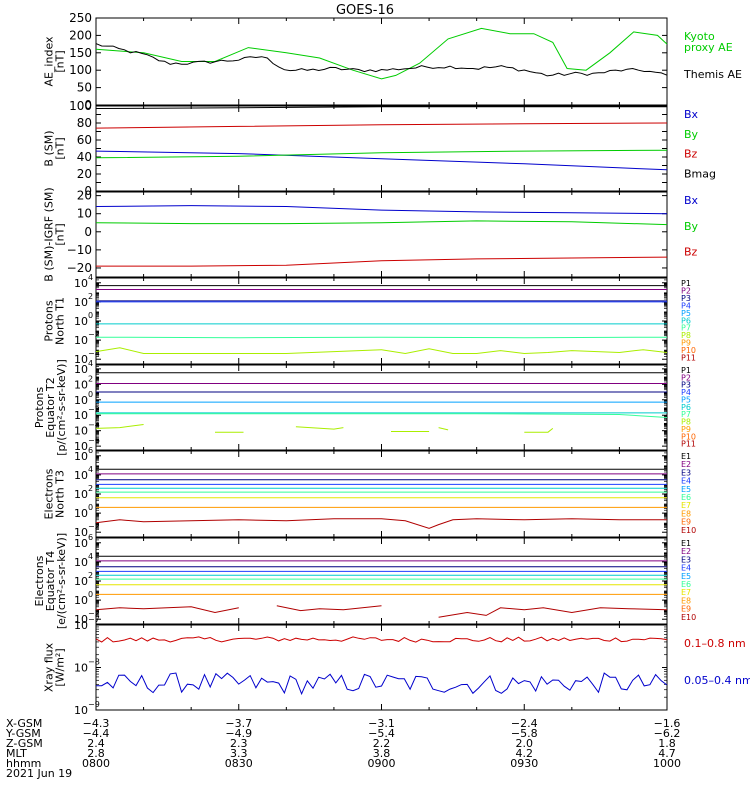 The image size is (750, 800). I want to click on legend-label: E2, so click(686, 464).